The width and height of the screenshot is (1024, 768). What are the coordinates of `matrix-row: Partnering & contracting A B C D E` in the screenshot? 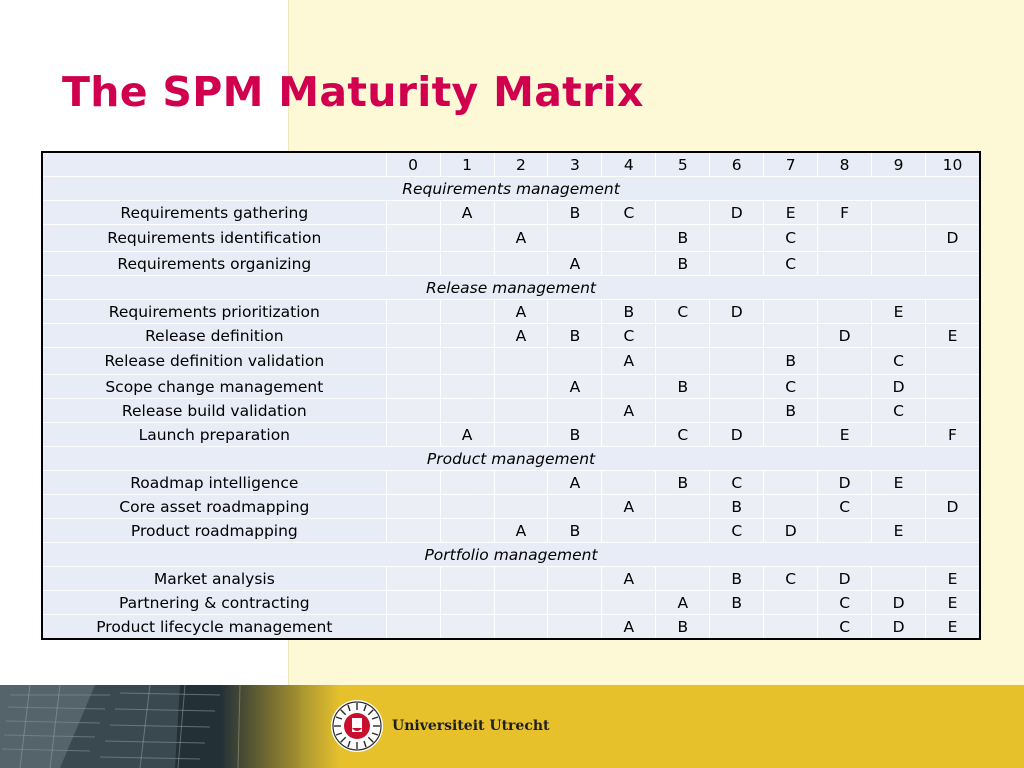 It's located at (511, 602).